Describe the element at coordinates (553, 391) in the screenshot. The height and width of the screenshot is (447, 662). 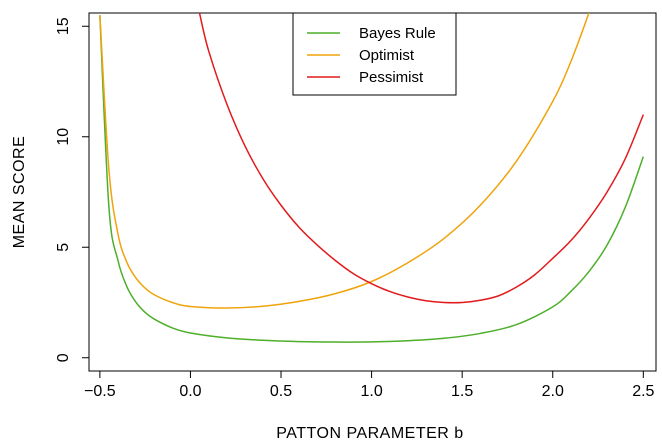
I see `x-tick-label: 2.0` at that location.